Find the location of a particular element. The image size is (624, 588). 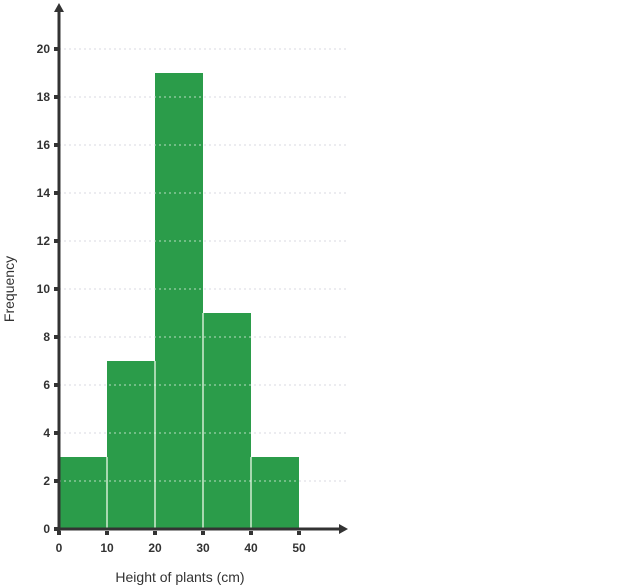

x-tick-label: 50 is located at coordinates (299, 548).